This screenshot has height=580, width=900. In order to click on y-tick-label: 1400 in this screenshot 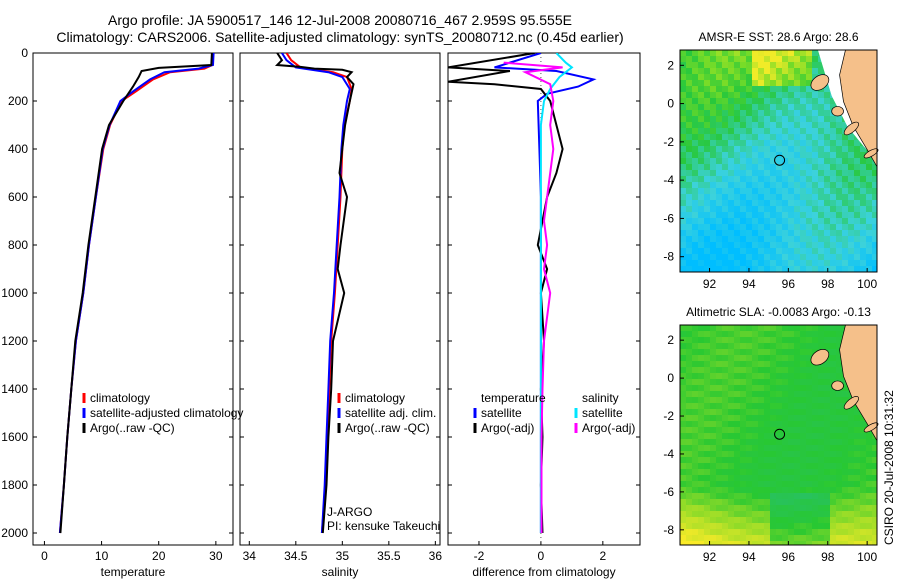, I will do `click(14, 389)`.